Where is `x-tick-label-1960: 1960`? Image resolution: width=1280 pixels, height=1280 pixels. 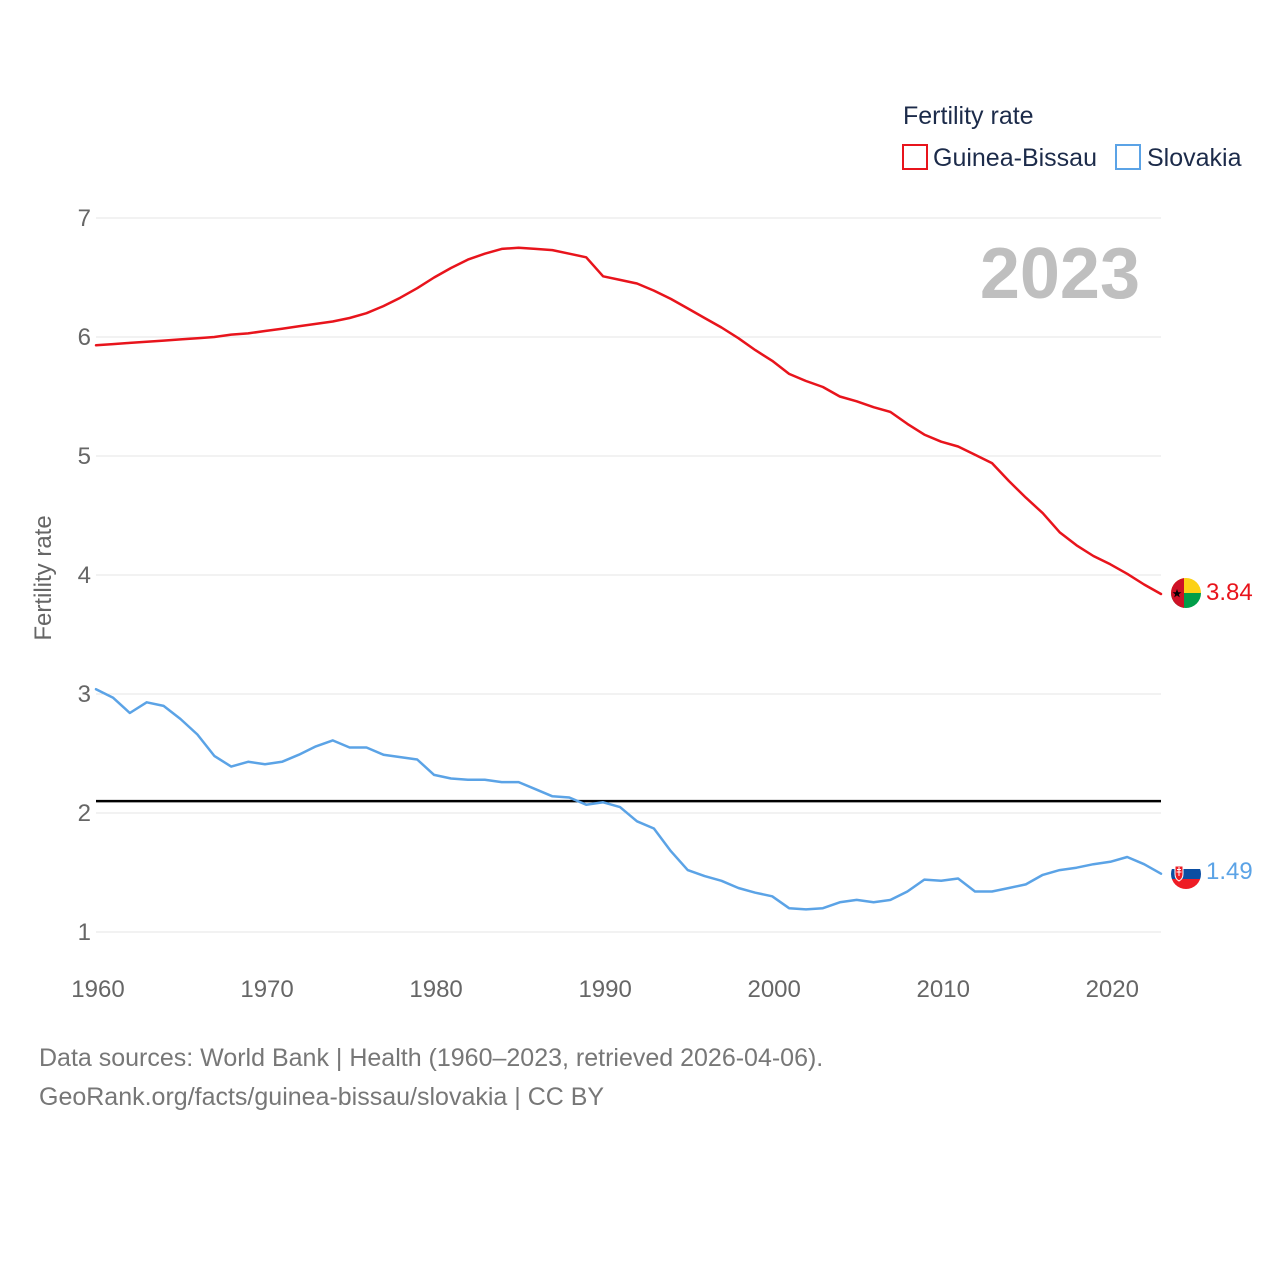
x-tick-label-1960: 1960 is located at coordinates (97, 989).